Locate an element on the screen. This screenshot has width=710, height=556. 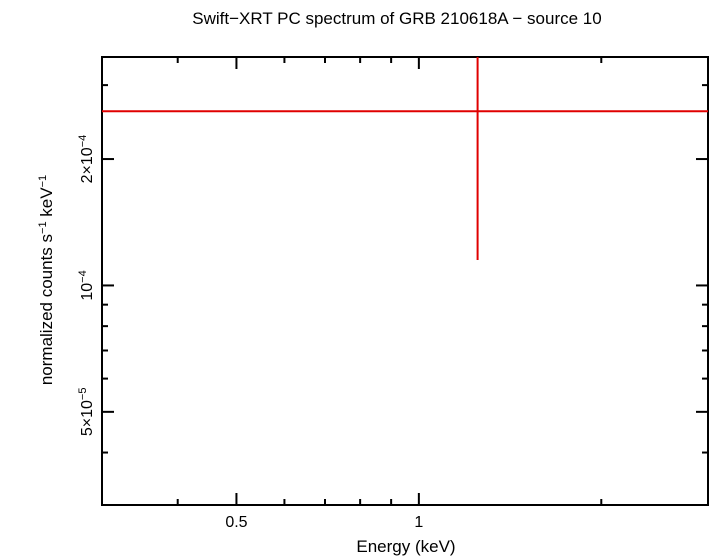
y-axis-label: normalized counts s−1 keV−1 is located at coordinates (46, 280).